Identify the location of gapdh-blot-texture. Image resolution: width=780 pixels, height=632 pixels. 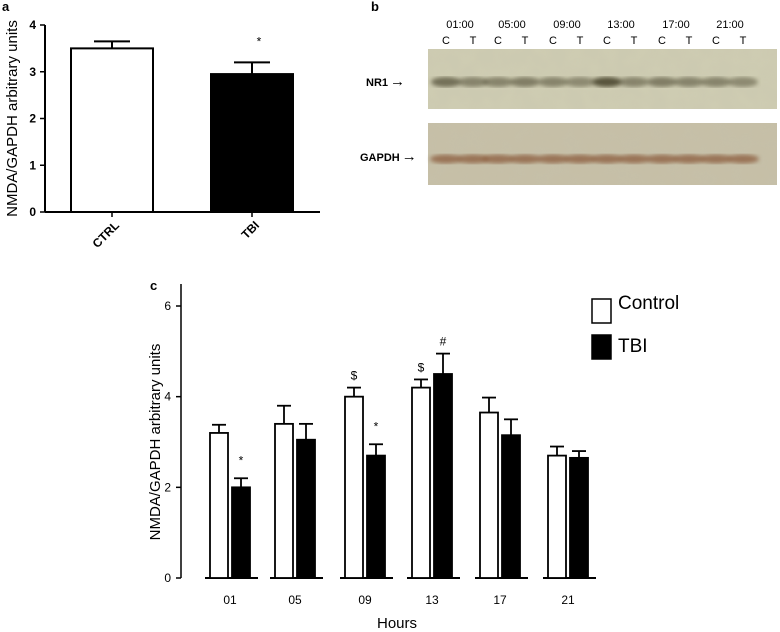
(602, 154).